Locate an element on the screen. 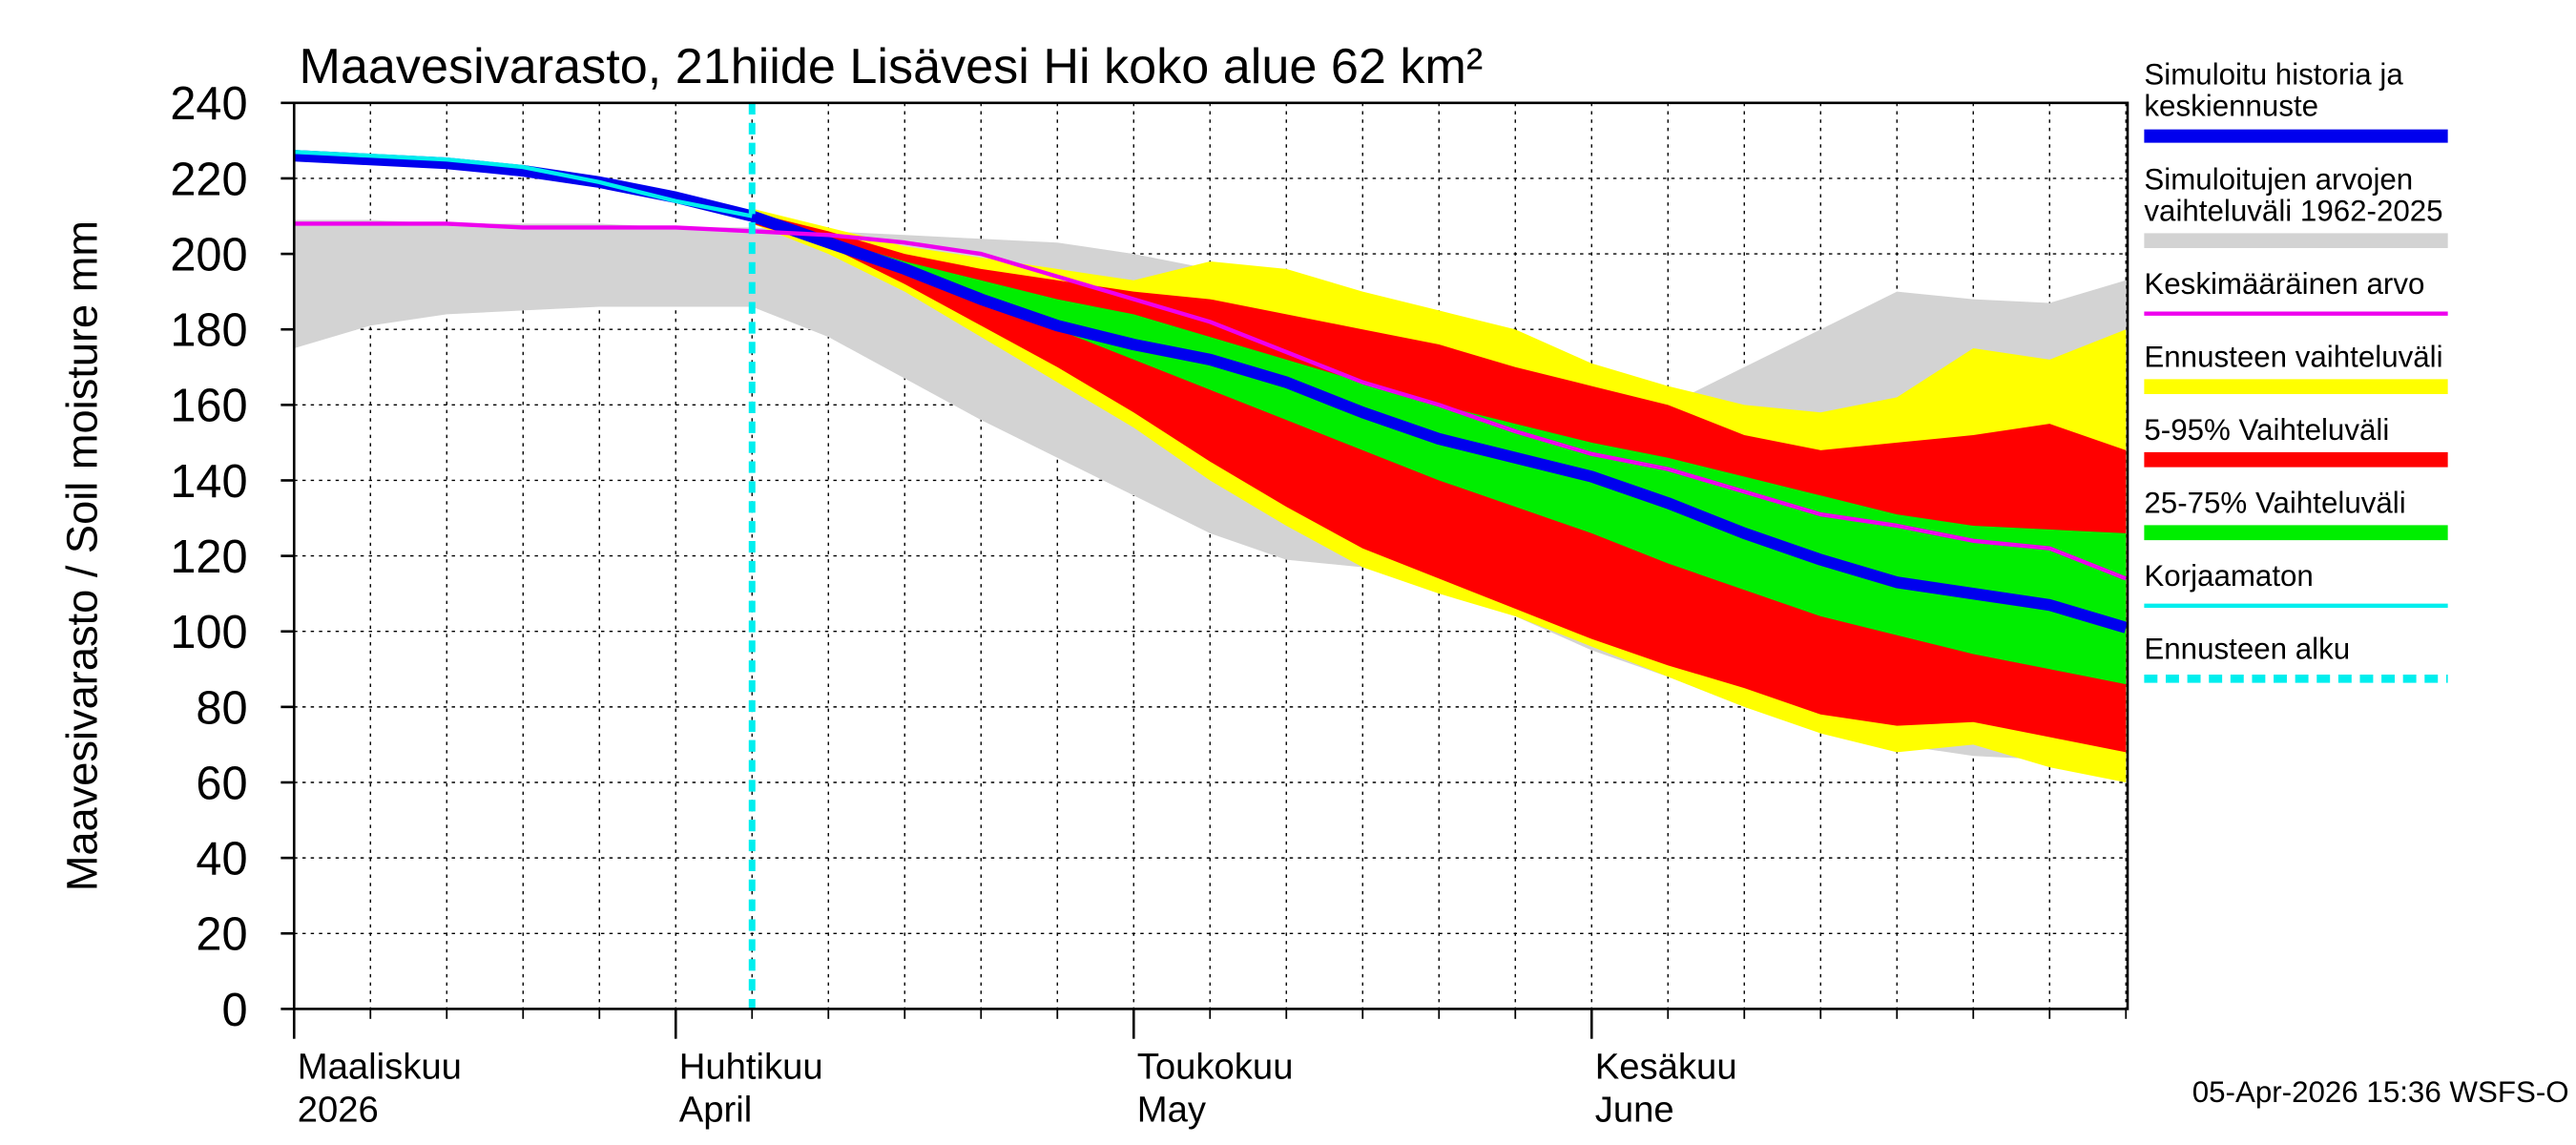  legend-label: keskiennuste is located at coordinates (2231, 106).